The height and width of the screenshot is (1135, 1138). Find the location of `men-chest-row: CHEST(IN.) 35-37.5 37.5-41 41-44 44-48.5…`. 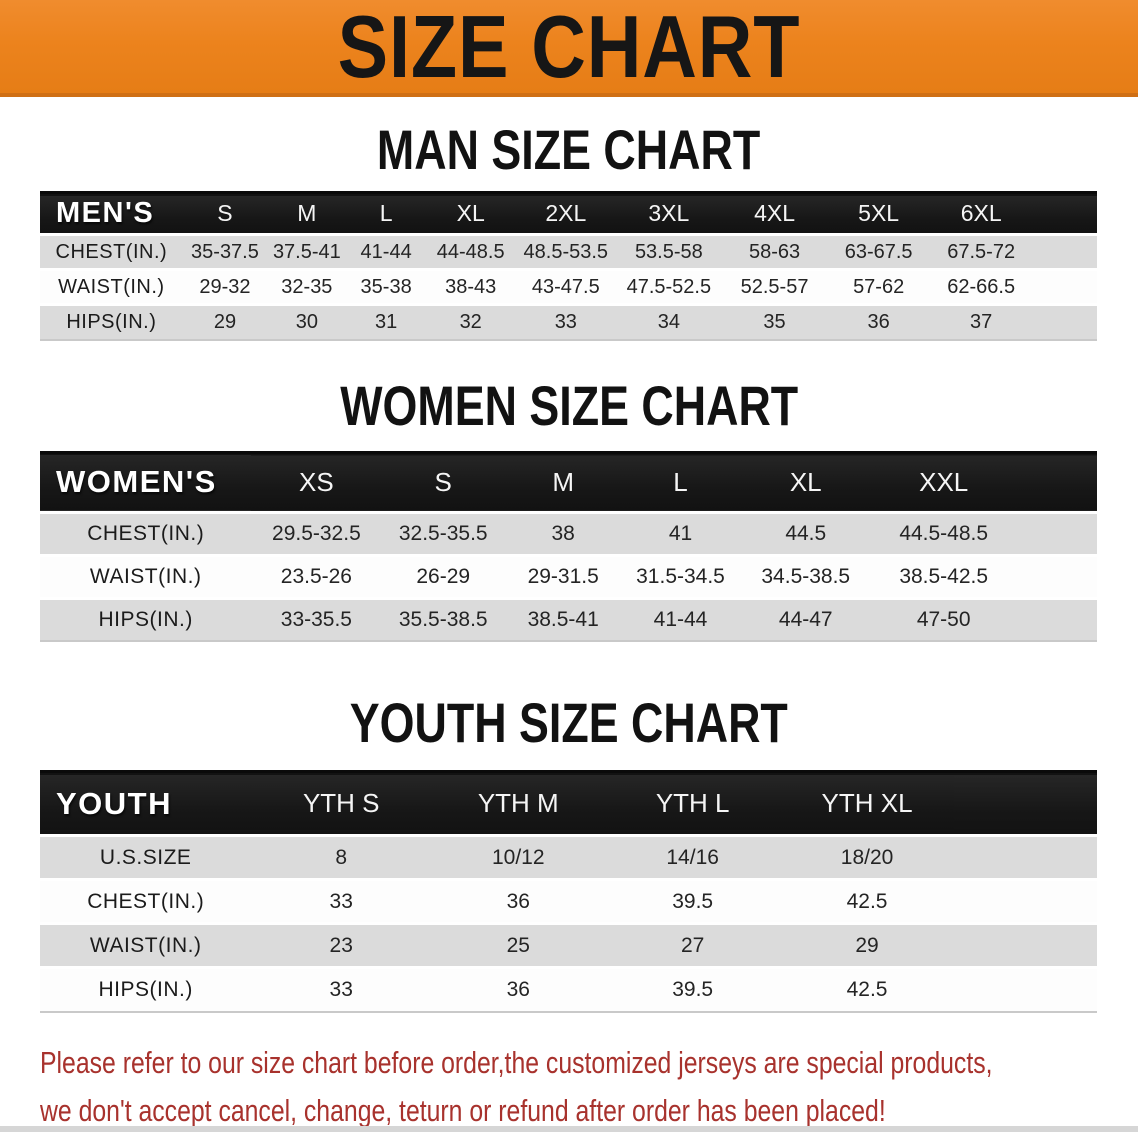

men-chest-row: CHEST(IN.) 35-37.5 37.5-41 41-44 44-48.5… is located at coordinates (568, 252).